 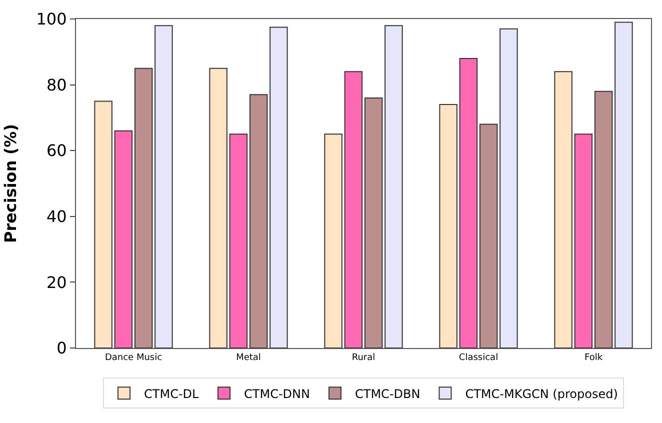 I want to click on legend-label: CTMC-DBN, so click(x=387, y=393).